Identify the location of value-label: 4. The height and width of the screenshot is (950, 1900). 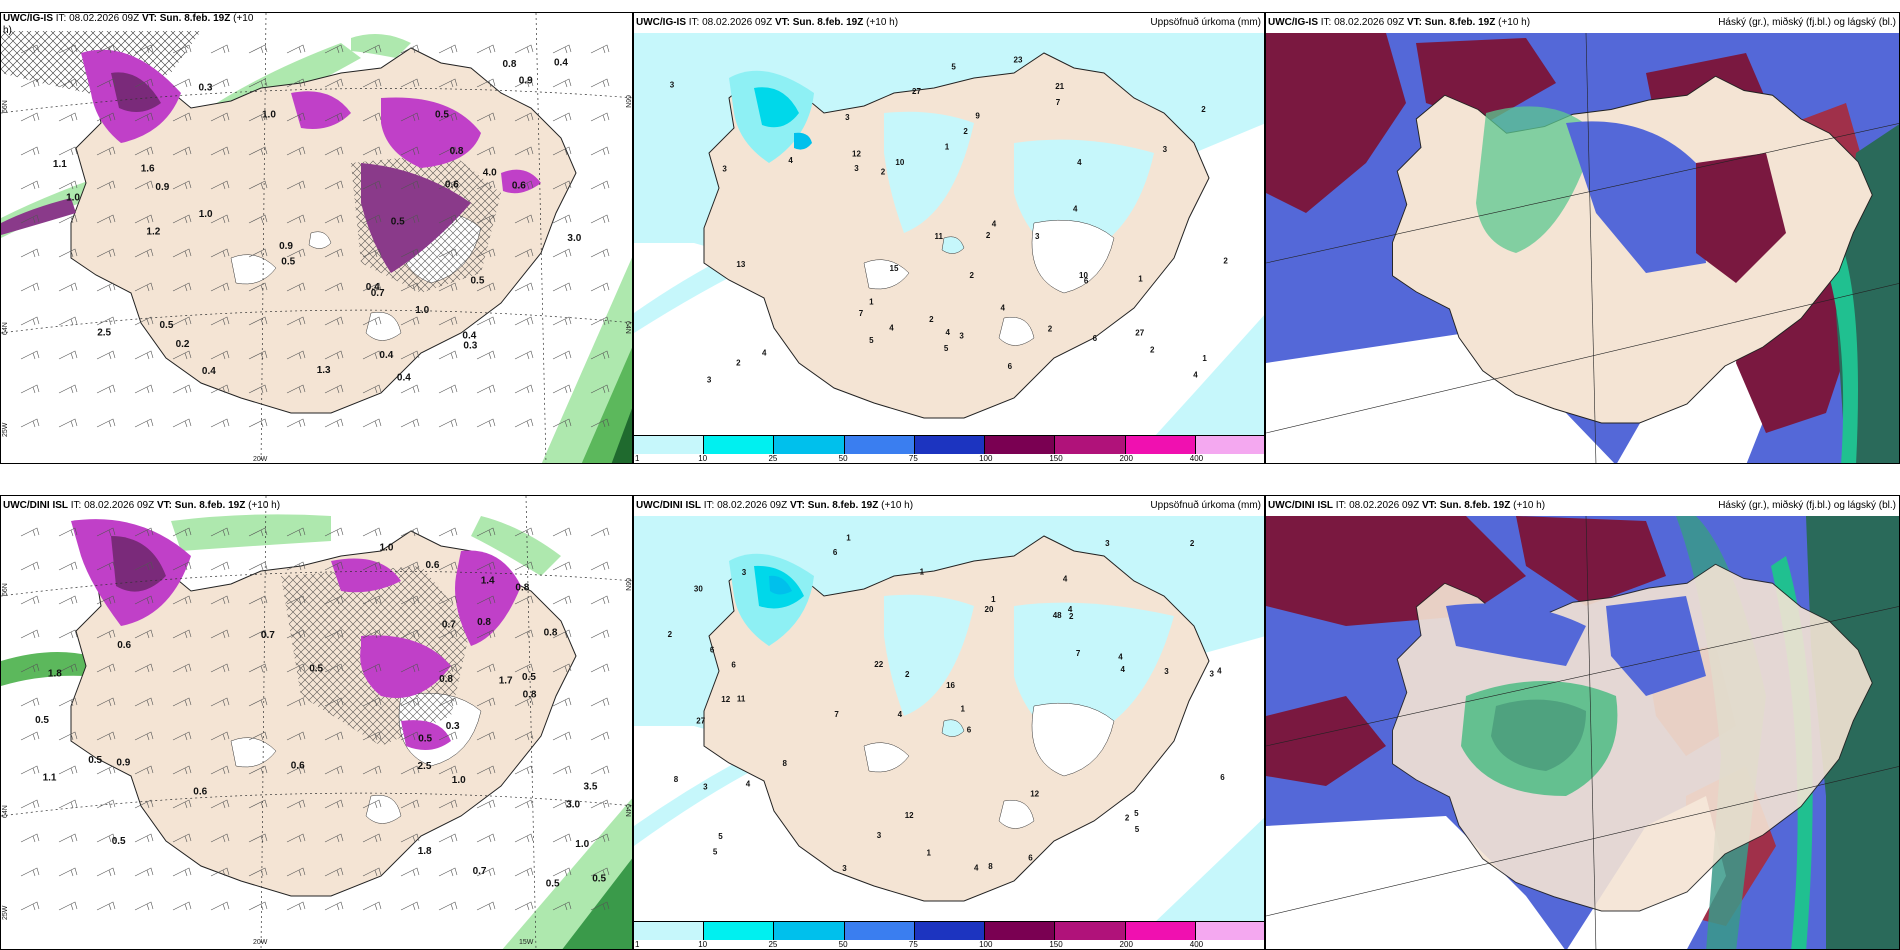
(900, 714).